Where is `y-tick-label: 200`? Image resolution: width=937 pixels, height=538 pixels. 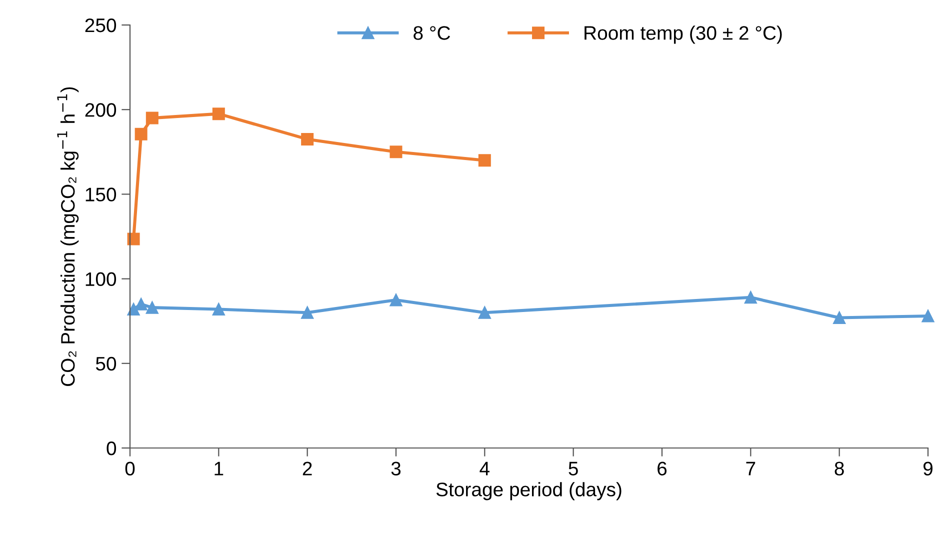 y-tick-label: 200 is located at coordinates (100, 110).